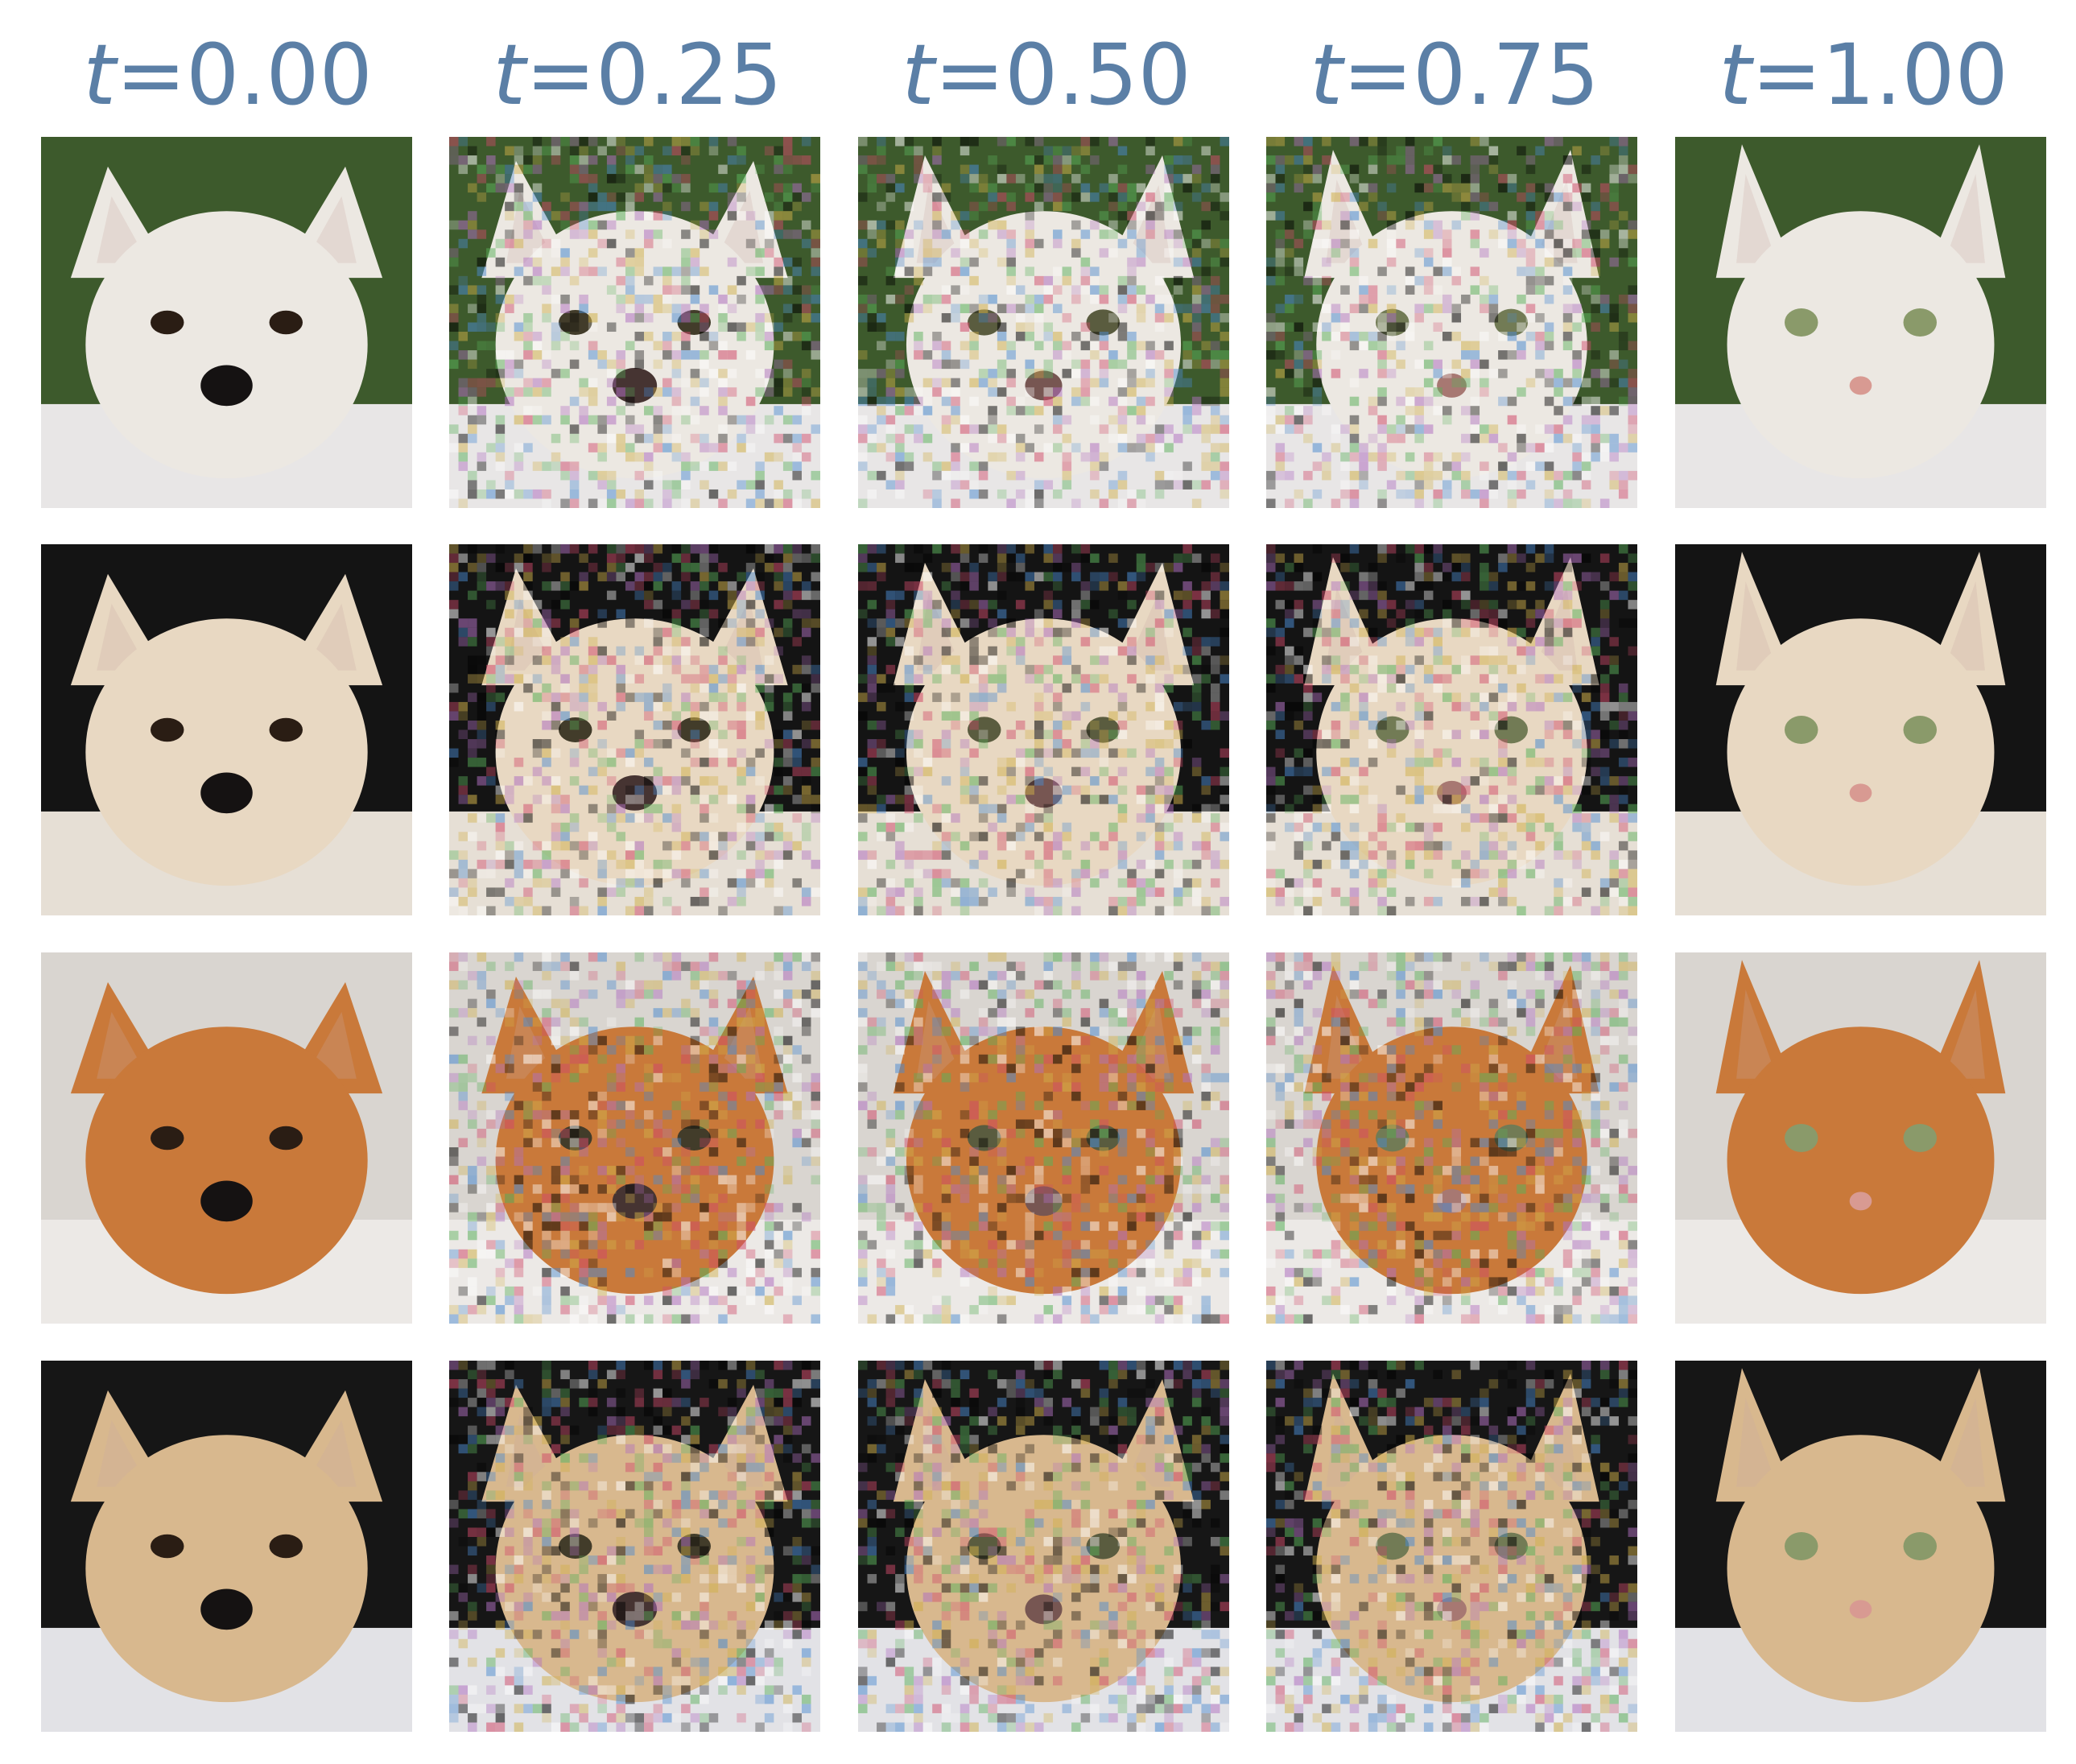 The width and height of the screenshot is (2076, 1764). Describe the element at coordinates (694, 729) in the screenshot. I see `eye` at that location.